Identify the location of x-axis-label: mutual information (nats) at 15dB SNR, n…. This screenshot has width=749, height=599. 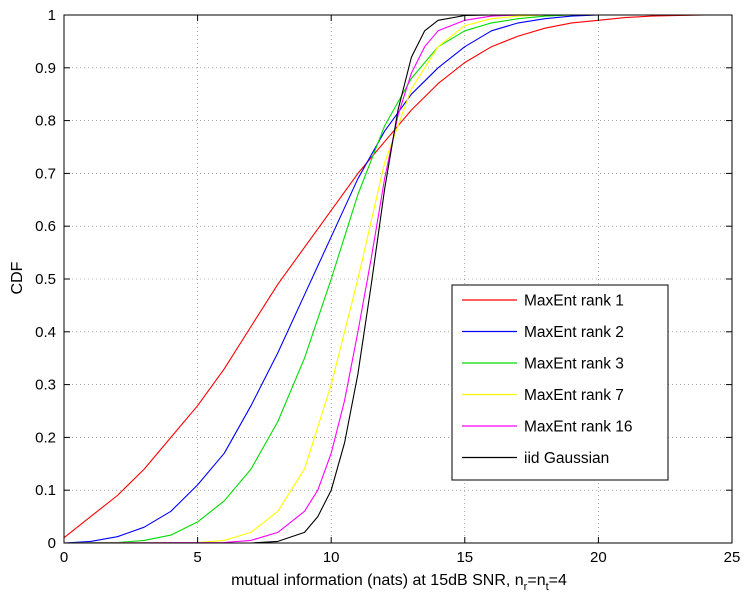
(399, 582).